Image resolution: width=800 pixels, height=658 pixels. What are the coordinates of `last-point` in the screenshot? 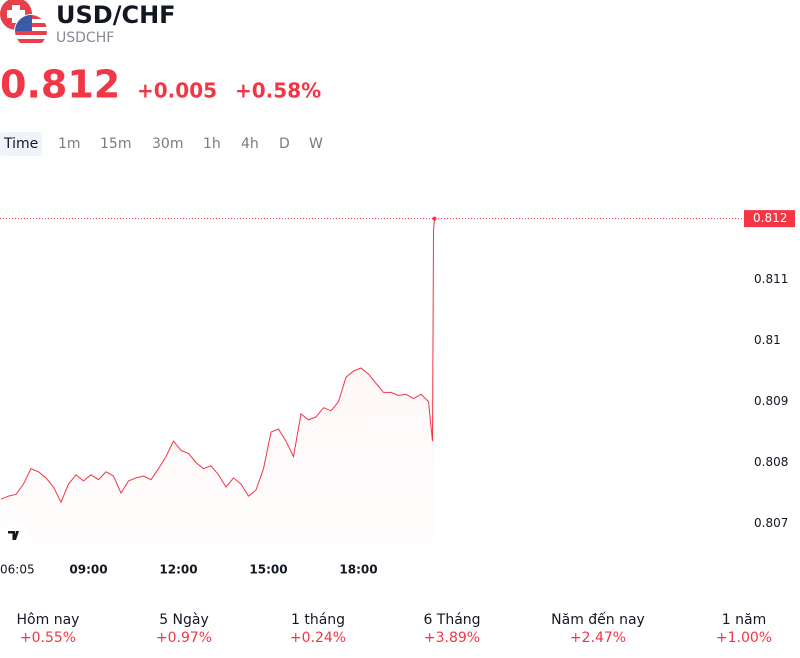 It's located at (434, 218).